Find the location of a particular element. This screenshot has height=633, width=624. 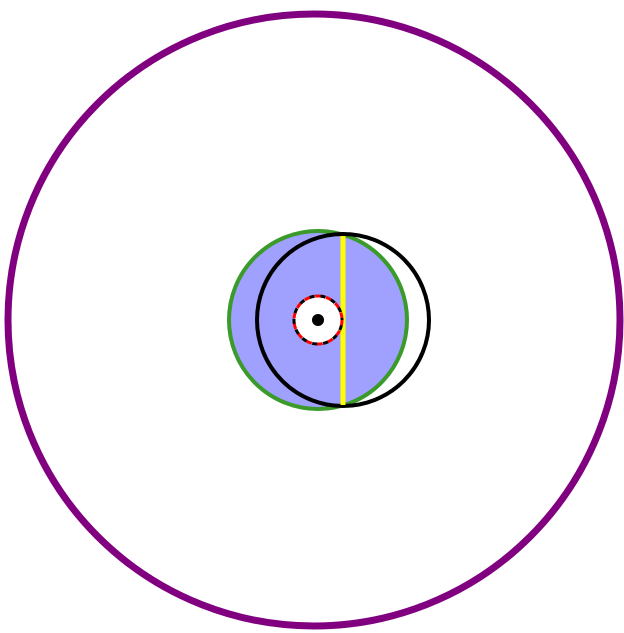

black-center-dot is located at coordinates (318, 320).